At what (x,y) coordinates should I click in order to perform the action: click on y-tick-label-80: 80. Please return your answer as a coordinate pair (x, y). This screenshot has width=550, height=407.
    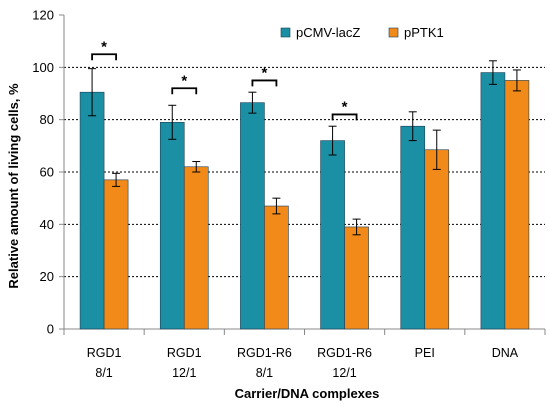
    Looking at the image, I should click on (47, 119).